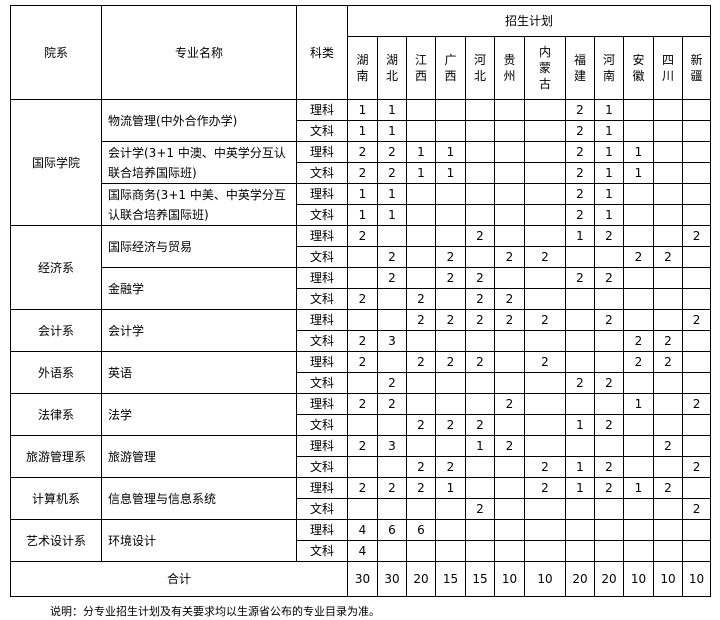 The height and width of the screenshot is (620, 720). What do you see at coordinates (199, 456) in the screenshot?
I see `major-name: 旅游管理` at bounding box center [199, 456].